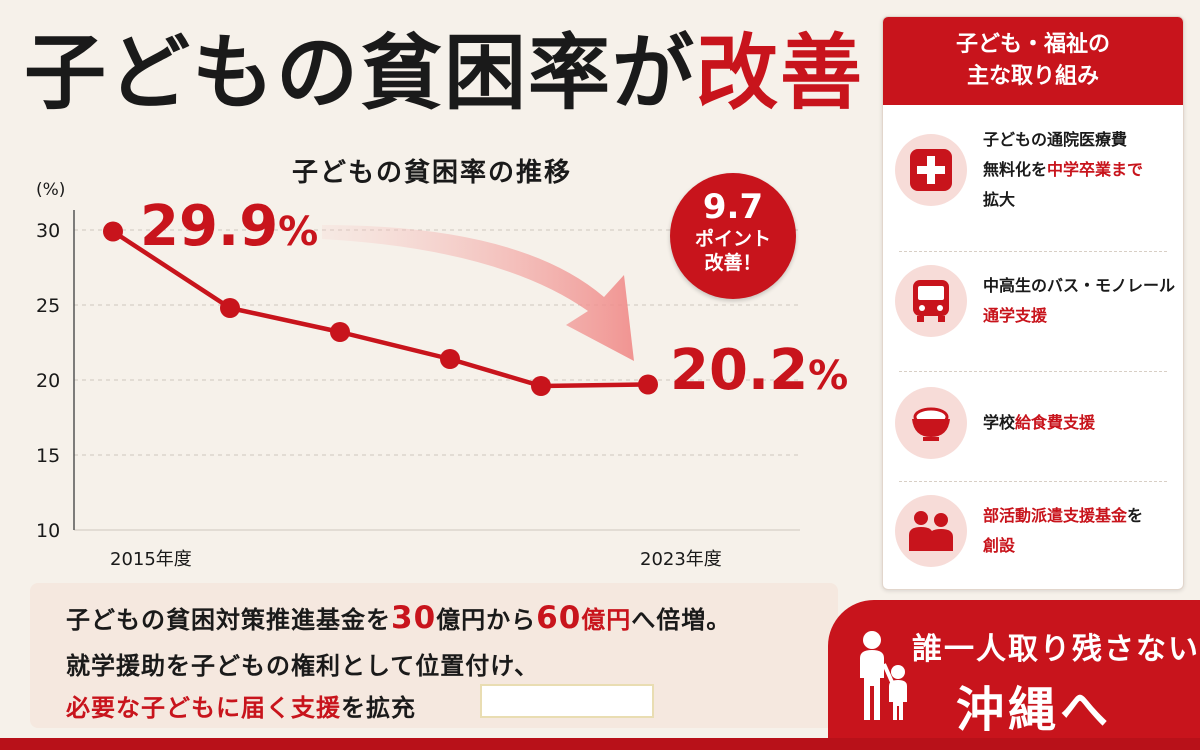  Describe the element at coordinates (681, 559) in the screenshot. I see `x-label-end: 2023年度` at that location.